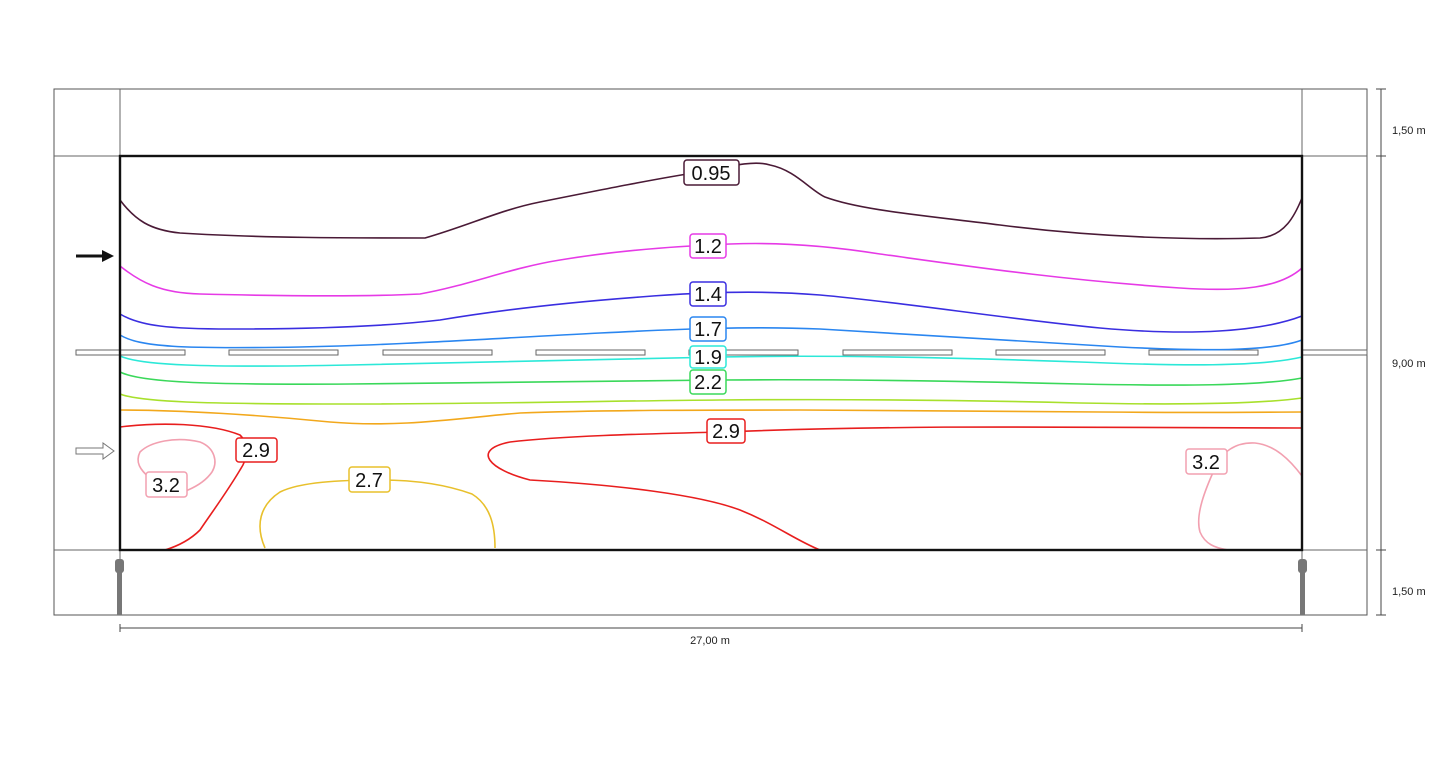 The image size is (1452, 769). Describe the element at coordinates (708, 330) in the screenshot. I see `contour-label-1.7: 1.7` at that location.